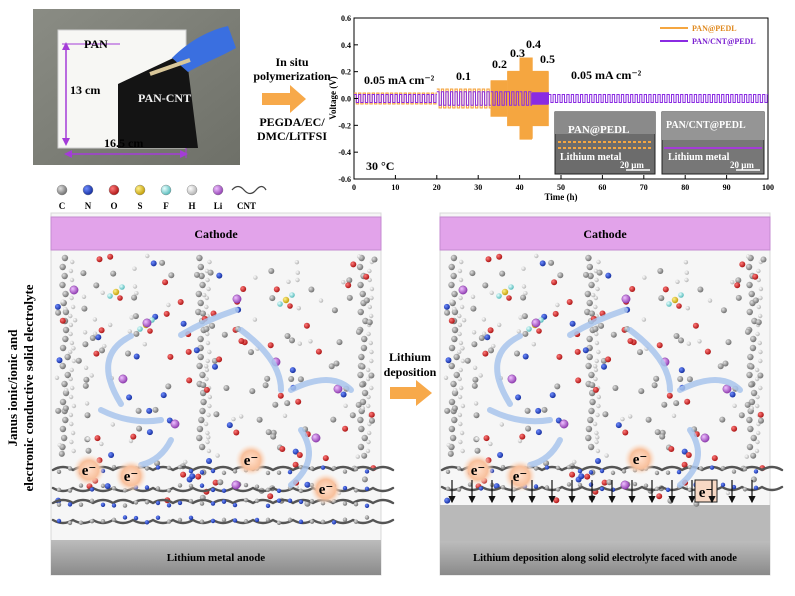  Describe the element at coordinates (346, 45) in the screenshot. I see `y-tick-label: 0.4` at that location.